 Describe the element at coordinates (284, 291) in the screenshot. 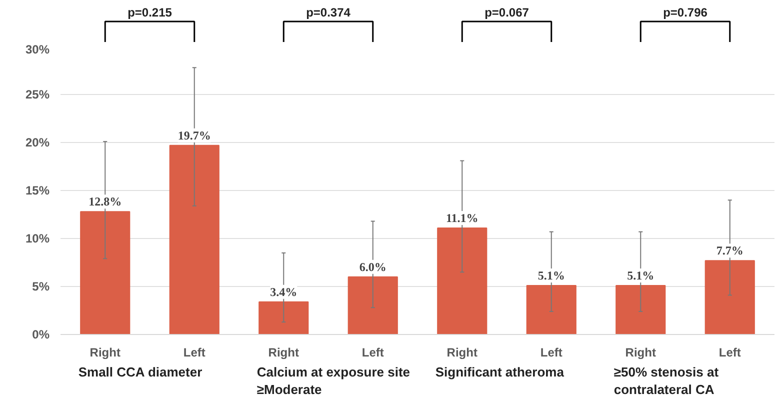

I see `data-label: 3.4%` at that location.